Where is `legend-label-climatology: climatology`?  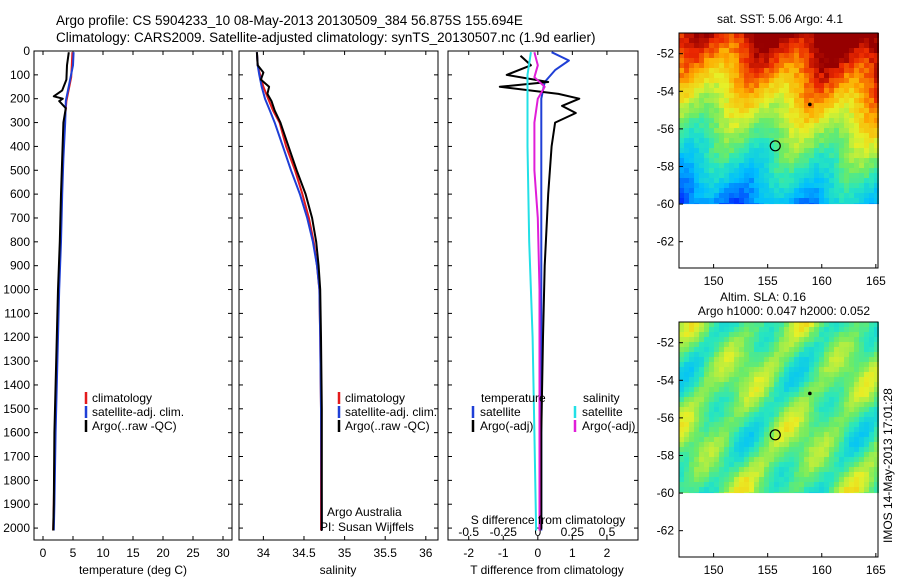
legend-label-climatology: climatology is located at coordinates (375, 398).